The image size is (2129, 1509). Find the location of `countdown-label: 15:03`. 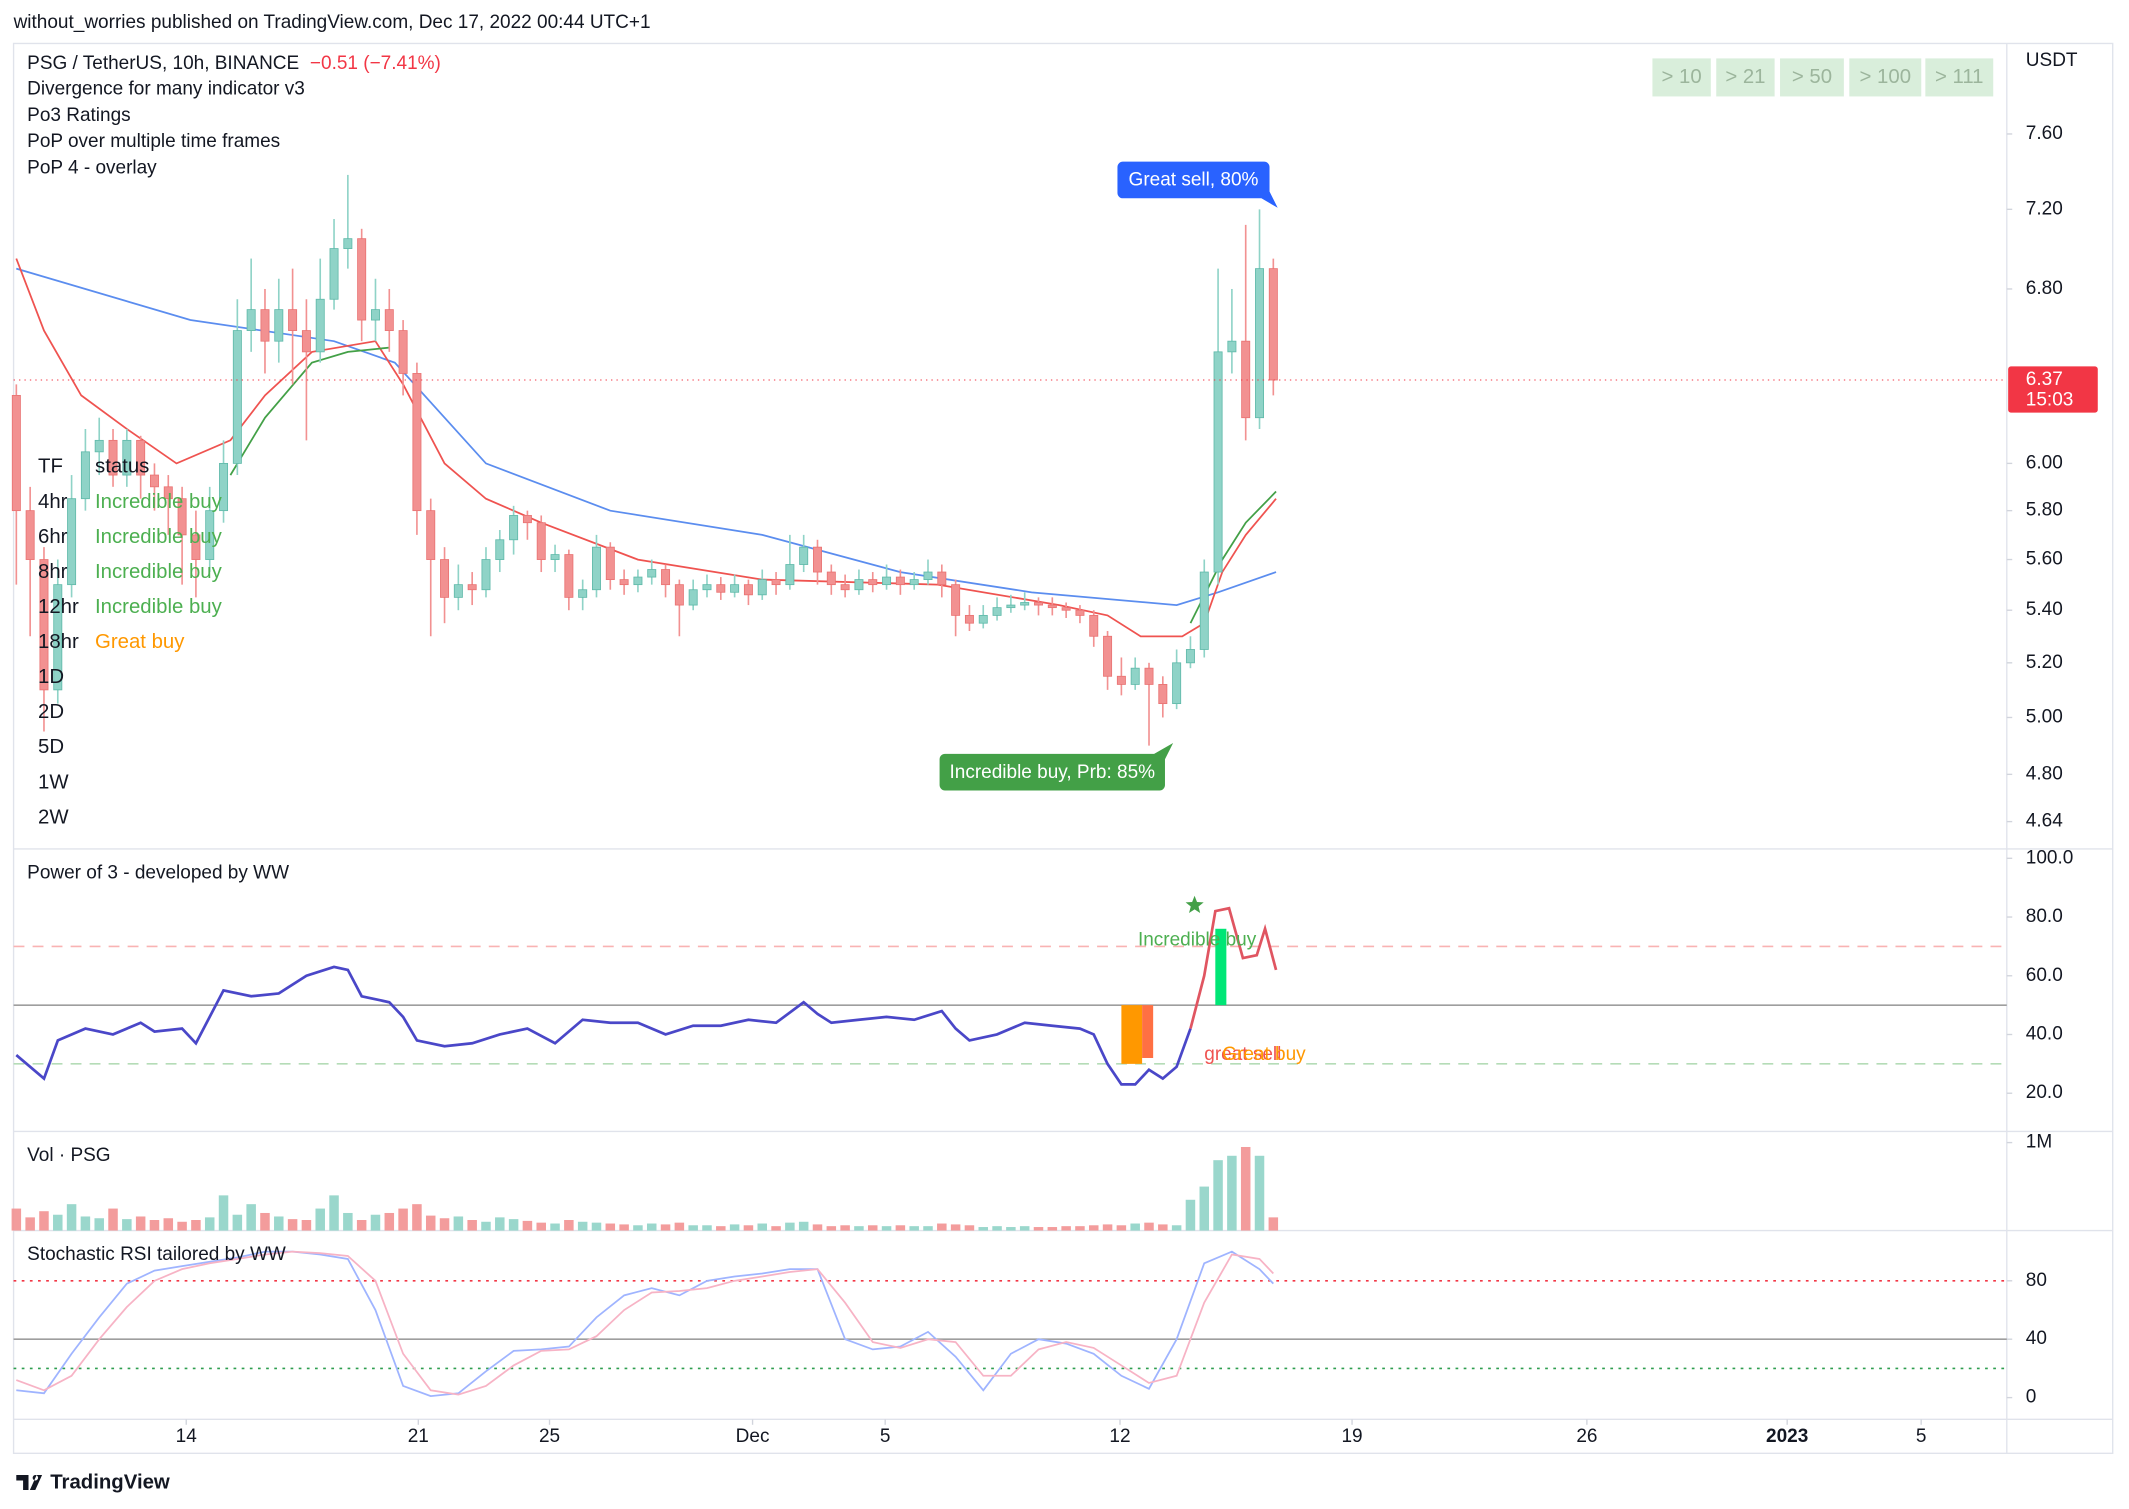

countdown-label: 15:03 is located at coordinates (2050, 399).